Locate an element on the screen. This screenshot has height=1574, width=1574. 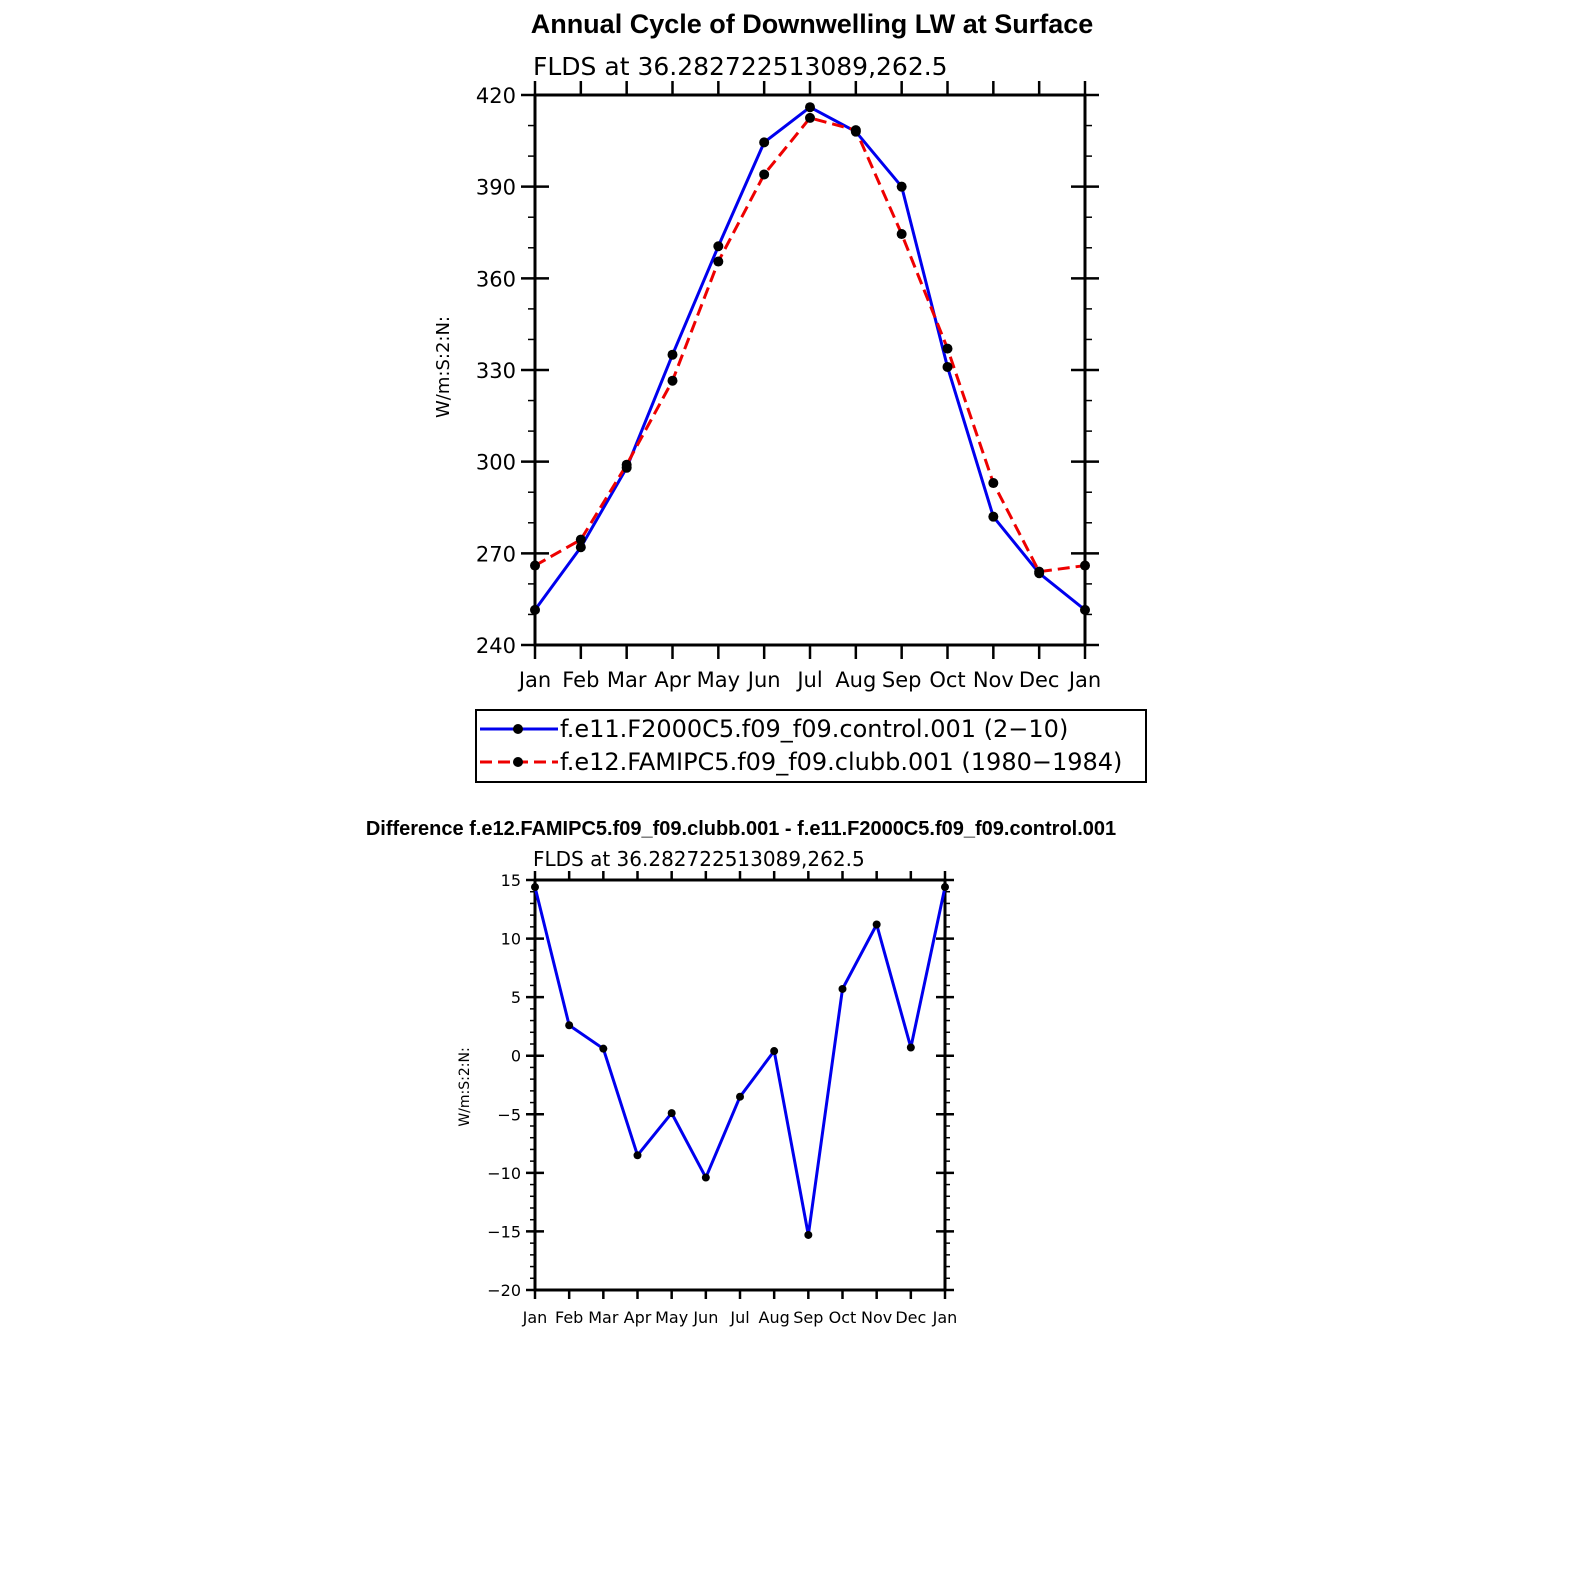
legend-box is located at coordinates (811, 746).